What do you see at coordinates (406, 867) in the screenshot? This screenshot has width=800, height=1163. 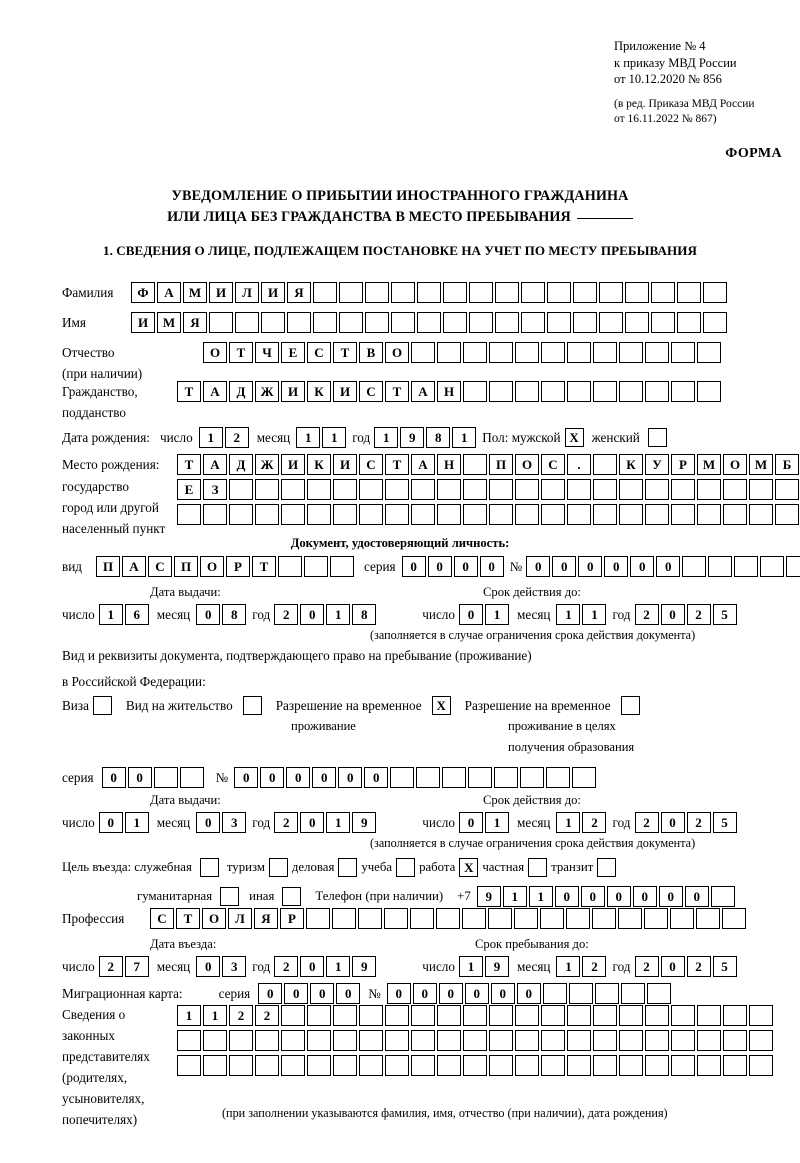 I see `entry-purpose-study-checkbox` at bounding box center [406, 867].